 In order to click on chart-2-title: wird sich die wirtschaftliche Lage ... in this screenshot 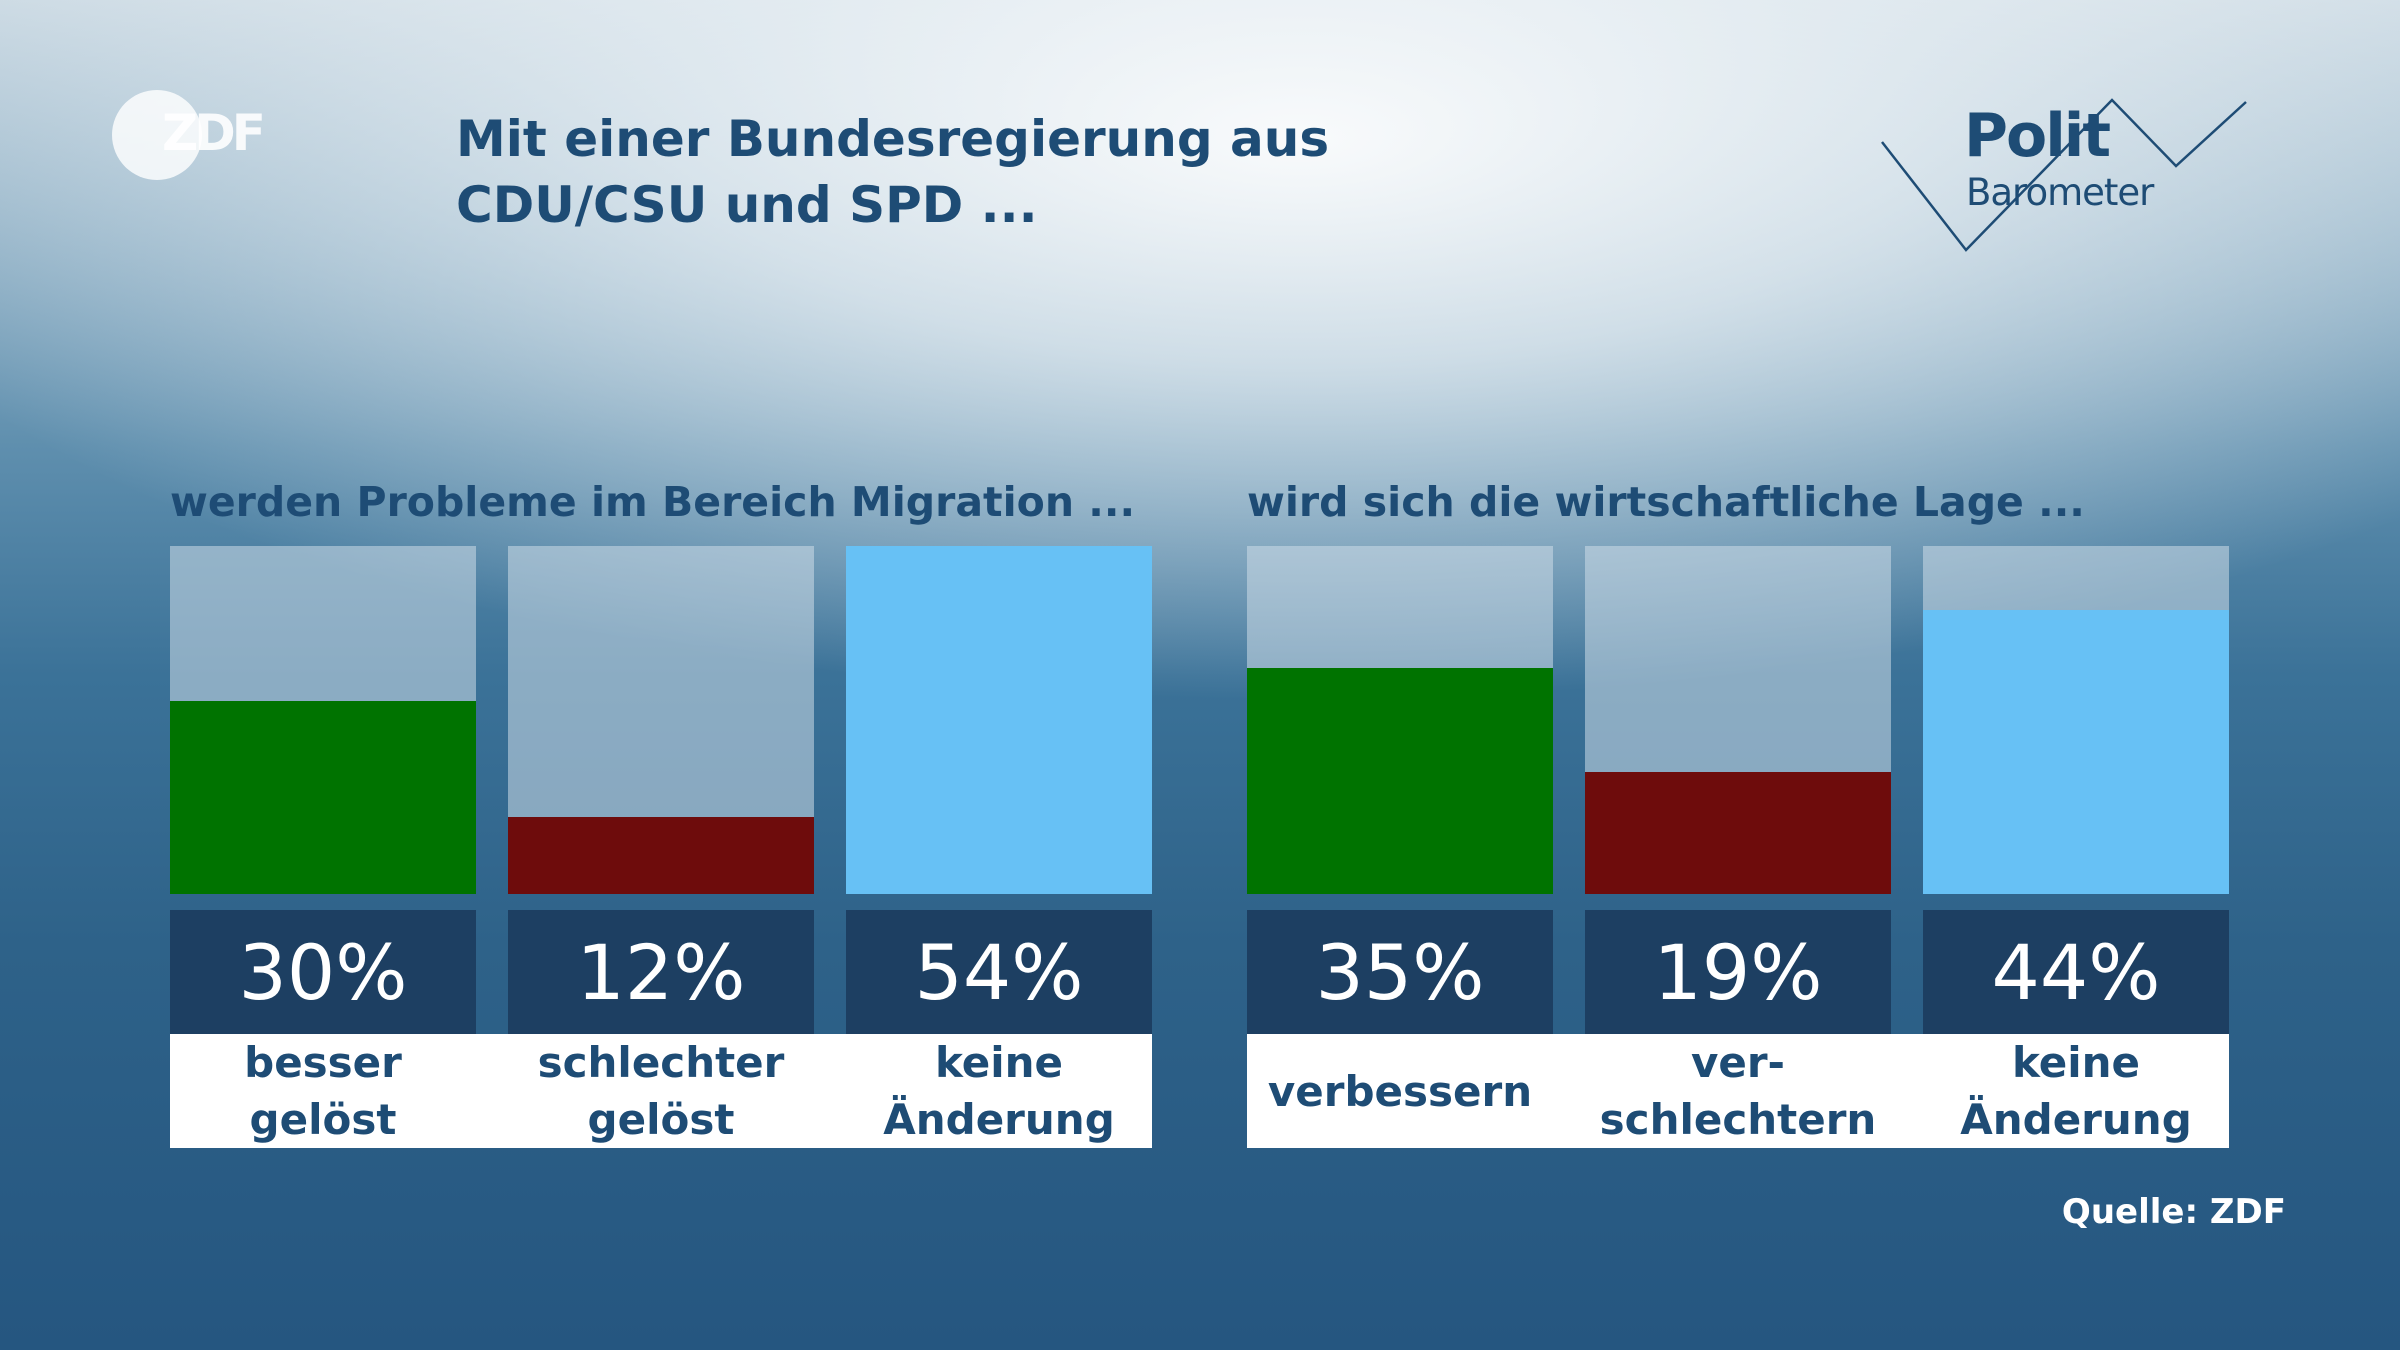, I will do `click(1666, 502)`.